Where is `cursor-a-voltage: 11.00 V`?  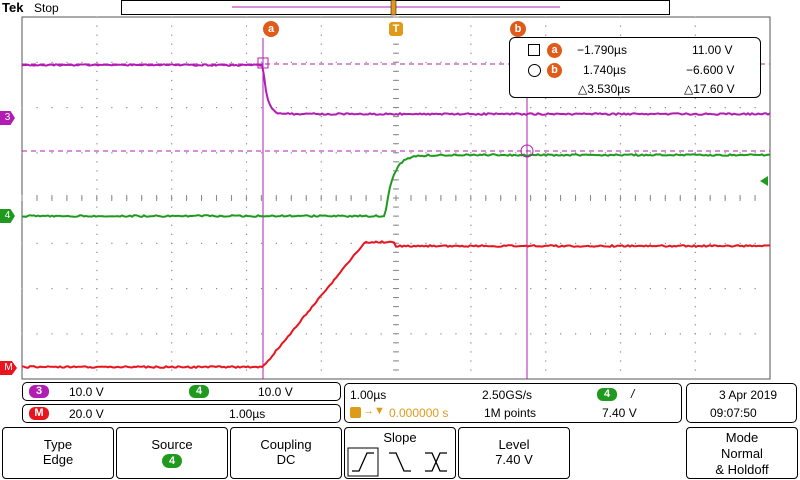 cursor-a-voltage: 11.00 V is located at coordinates (712, 50).